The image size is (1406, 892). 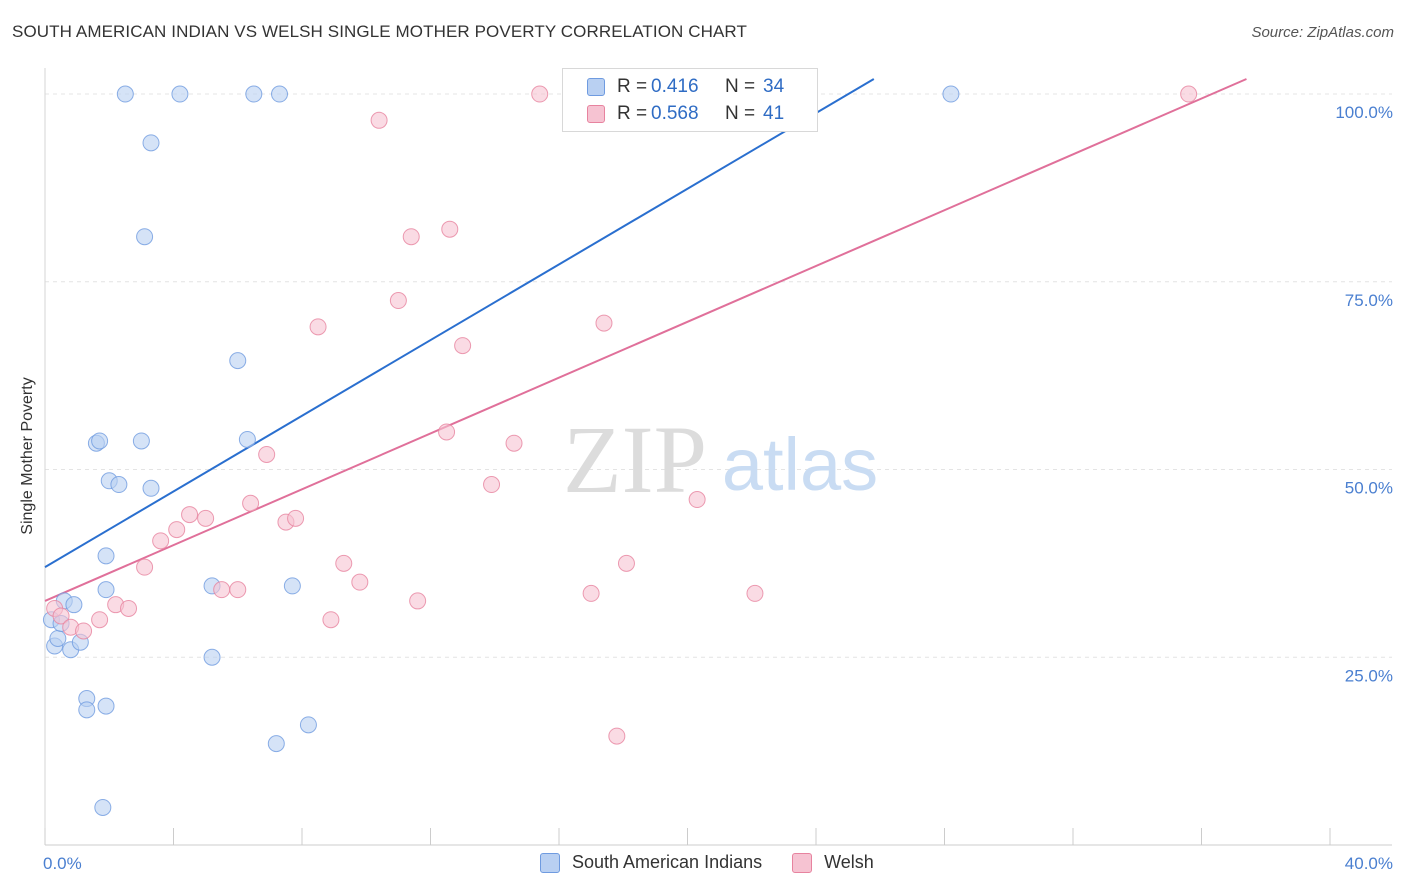 I want to click on series-name: Welsh, so click(x=849, y=862).